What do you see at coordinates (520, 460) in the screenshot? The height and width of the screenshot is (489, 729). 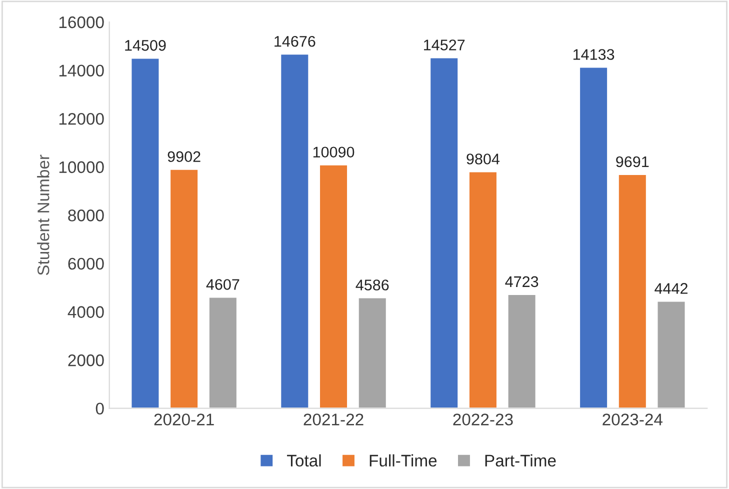 I see `legend-label: Part-Time` at bounding box center [520, 460].